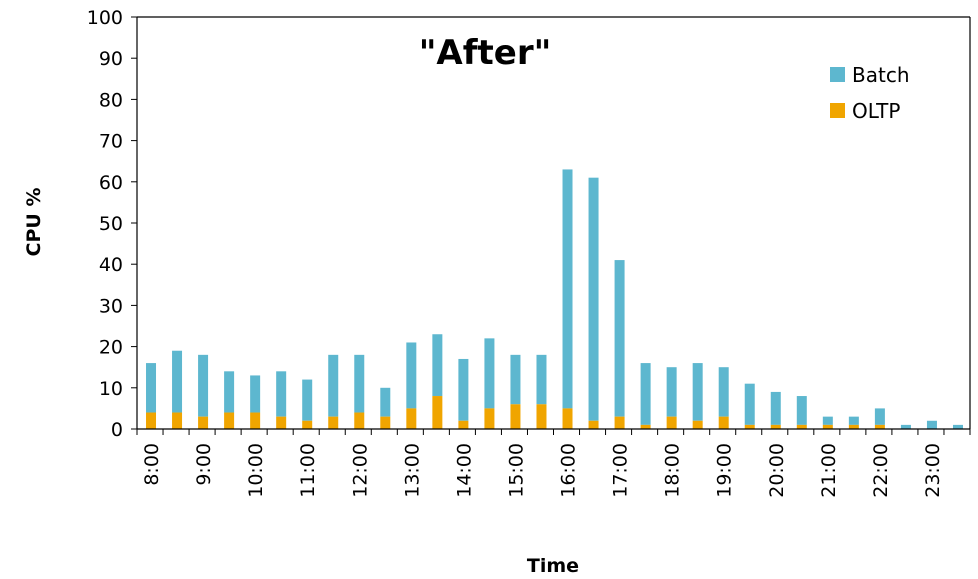  I want to click on bar-oltp-19:00, so click(723, 422).